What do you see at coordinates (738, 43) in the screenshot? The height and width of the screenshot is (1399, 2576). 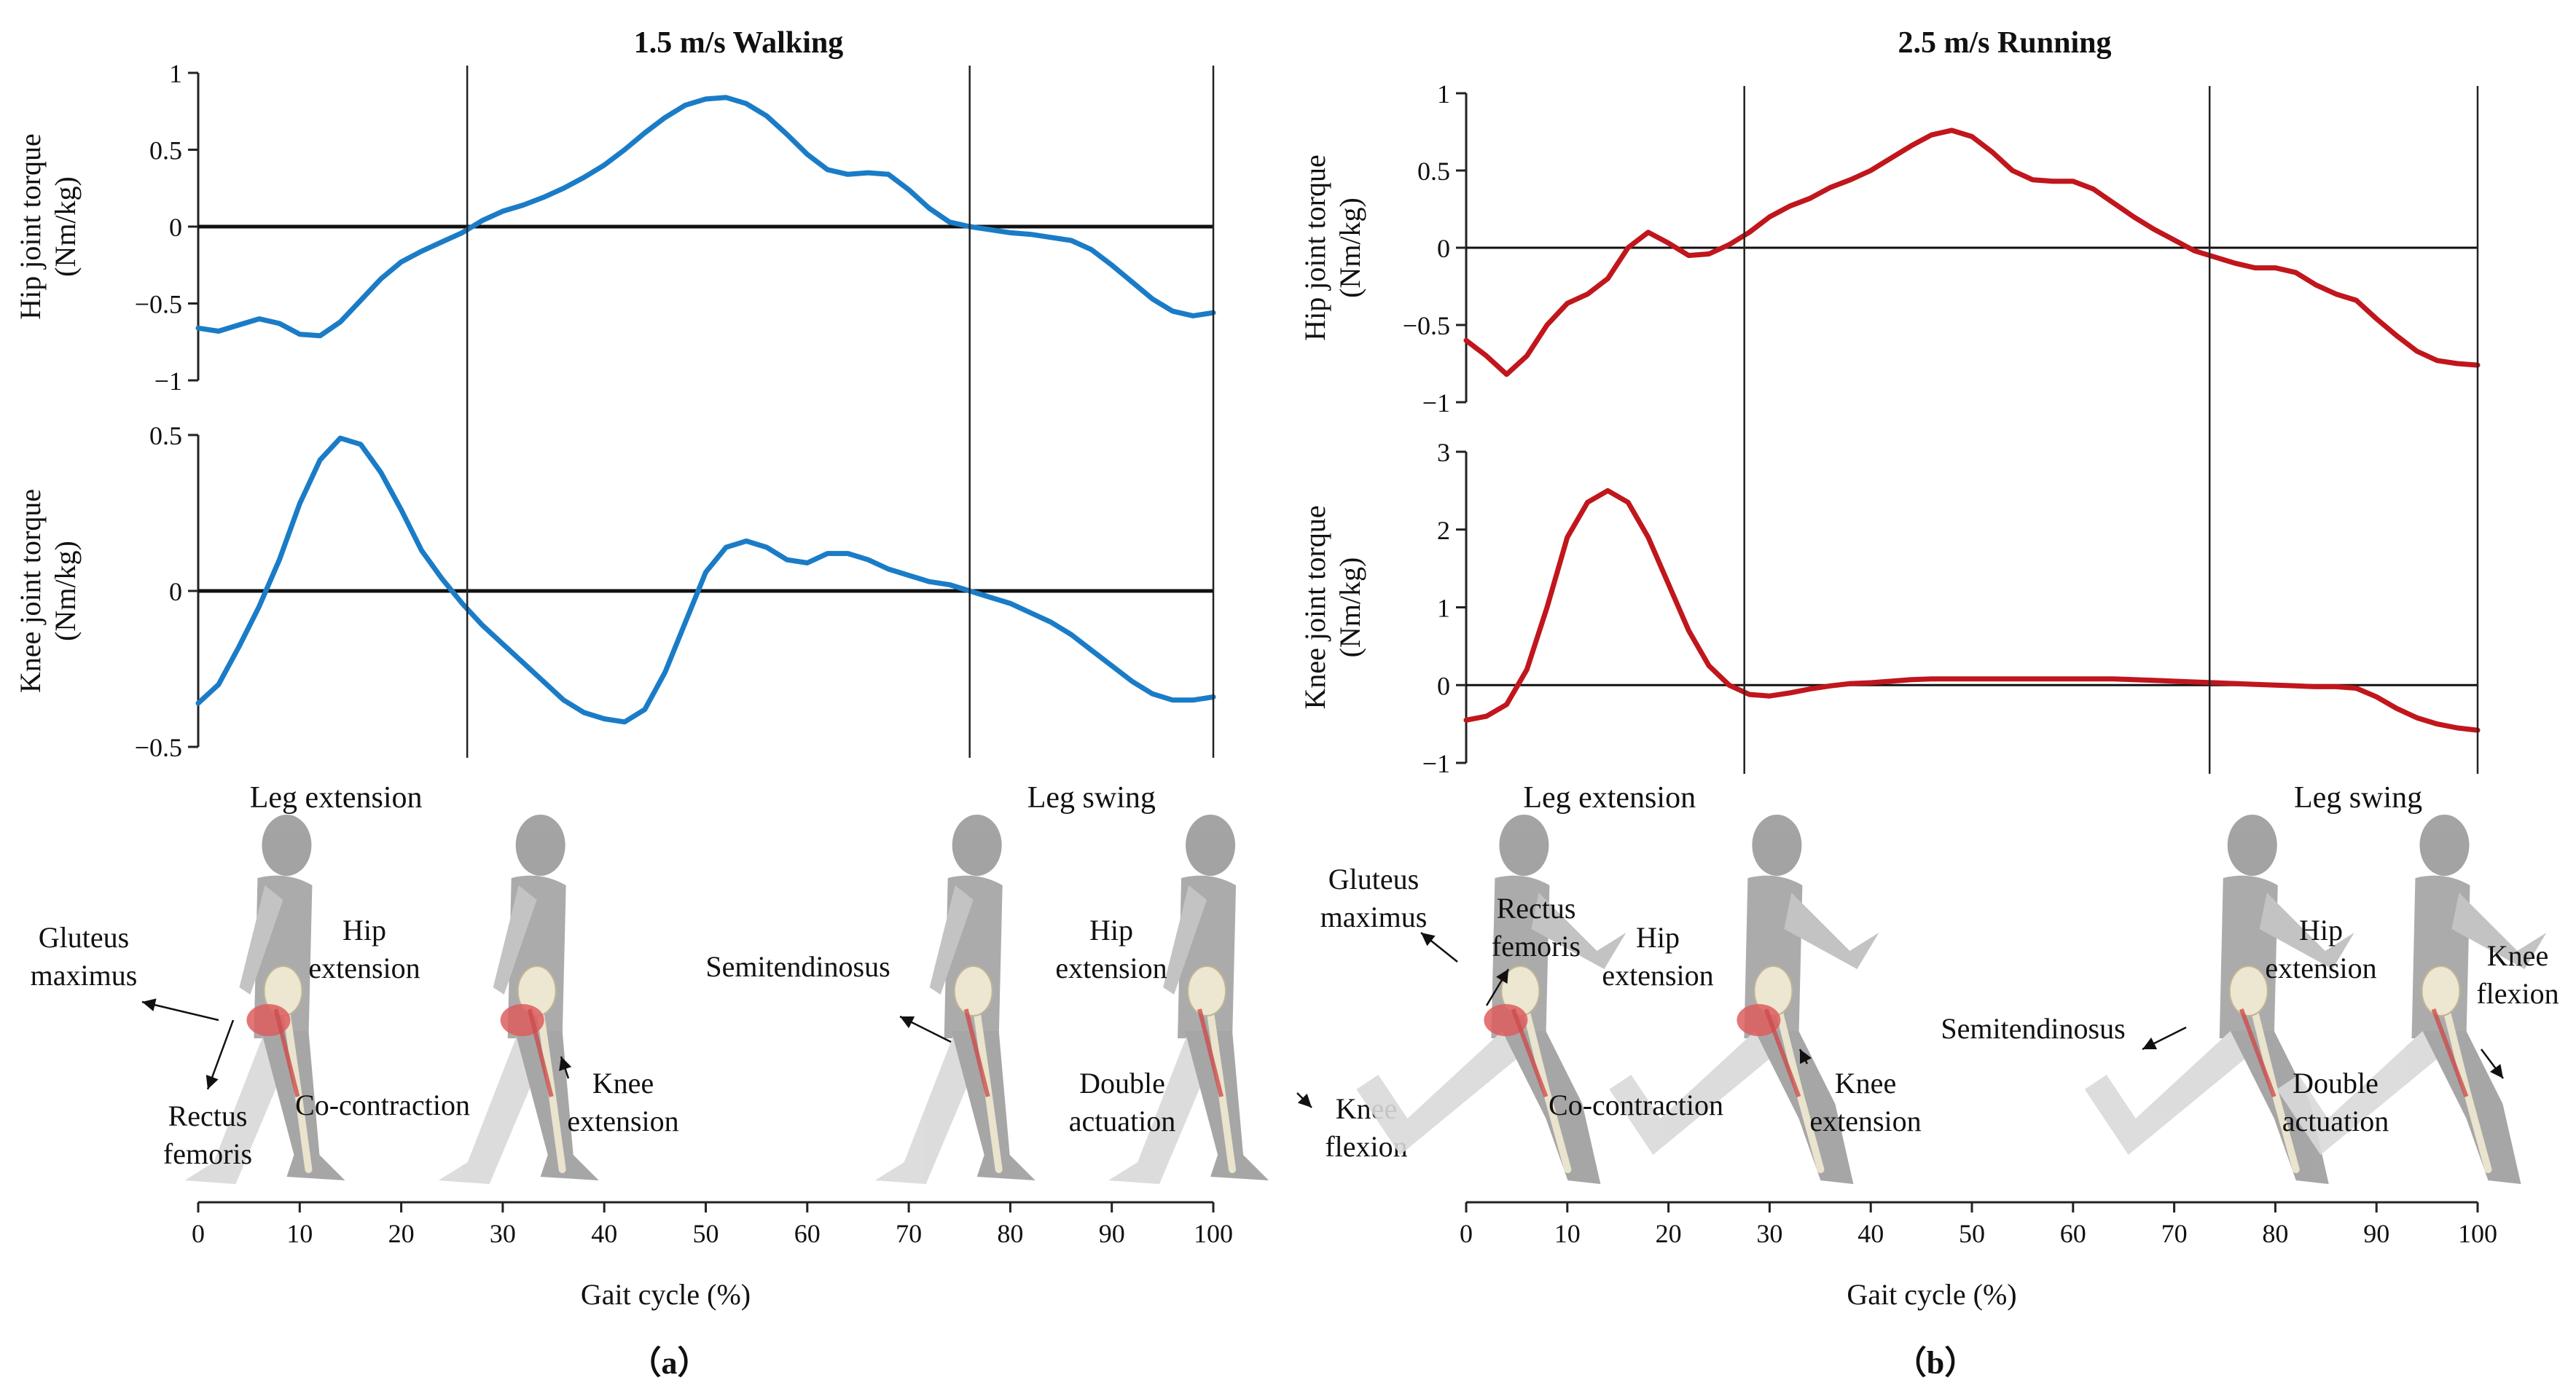 I see `chart-title-a: 1.5 m/s Walking` at bounding box center [738, 43].